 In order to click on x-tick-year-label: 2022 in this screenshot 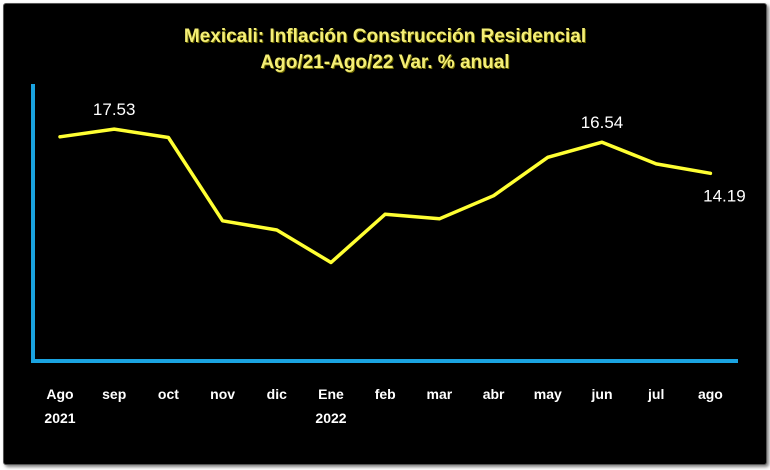, I will do `click(330, 418)`.